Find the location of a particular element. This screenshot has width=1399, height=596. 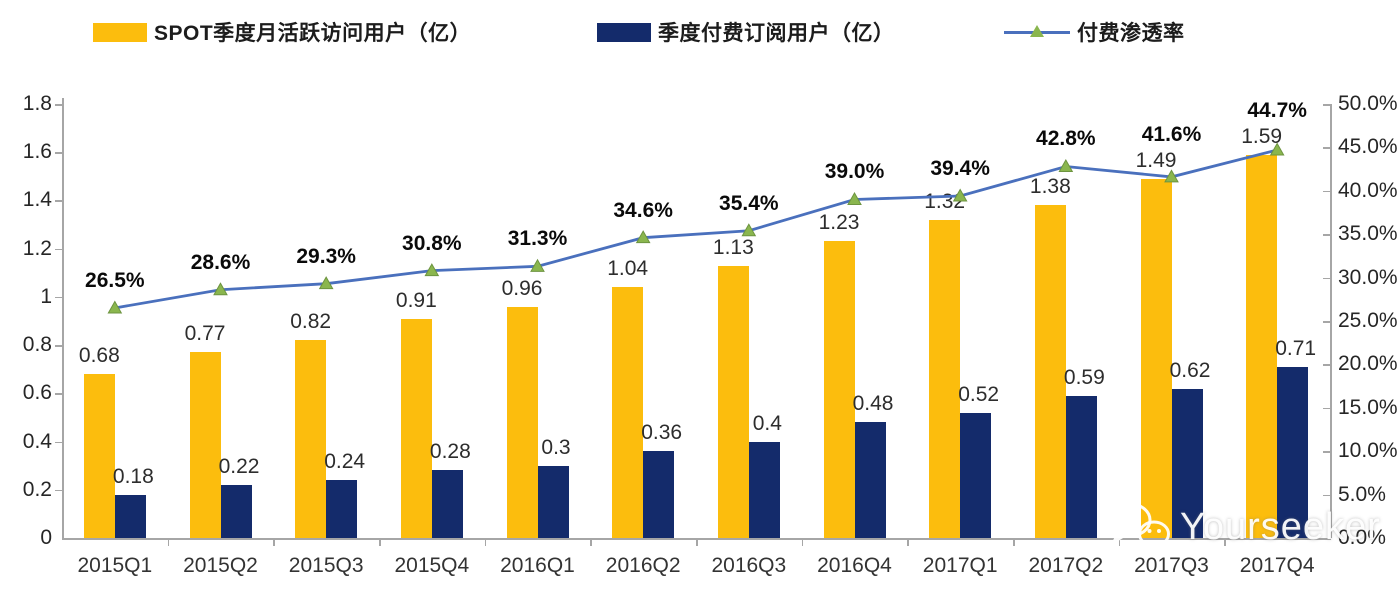

subscribers-value-label: 0.48 is located at coordinates (873, 404).